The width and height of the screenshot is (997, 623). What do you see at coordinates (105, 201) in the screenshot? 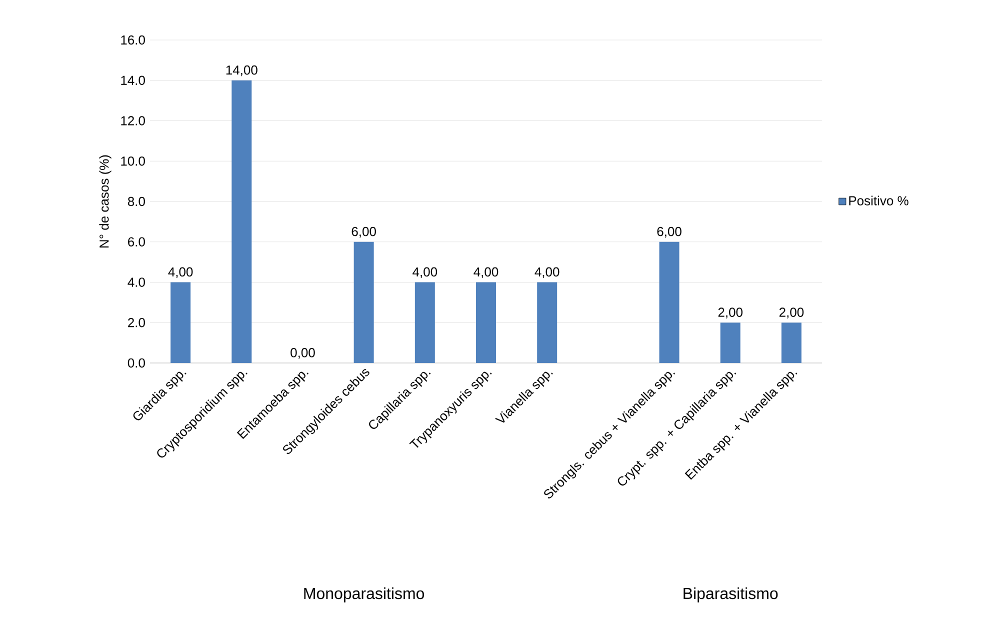
I see `y-axis-title: N° de casos (%)` at bounding box center [105, 201].